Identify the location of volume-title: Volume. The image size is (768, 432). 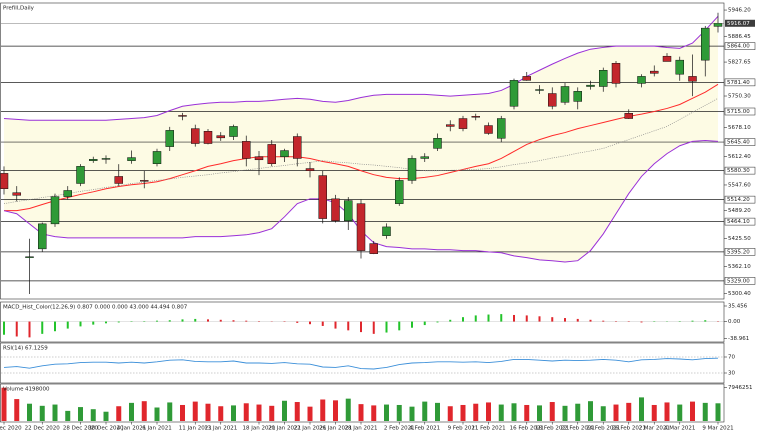
(13, 390).